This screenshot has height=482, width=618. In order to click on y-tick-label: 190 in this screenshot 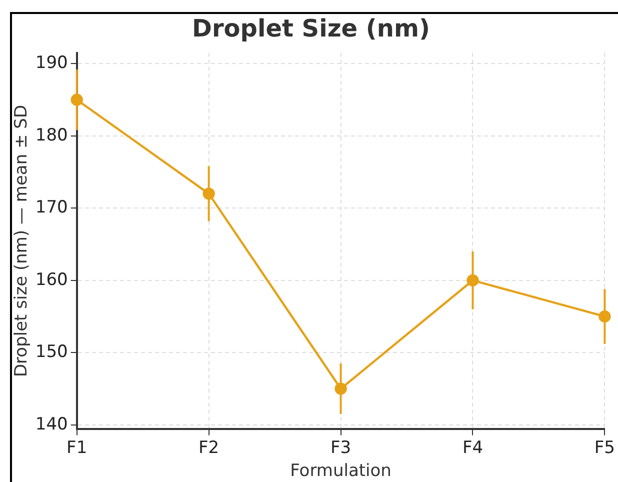, I will do `click(51, 63)`.